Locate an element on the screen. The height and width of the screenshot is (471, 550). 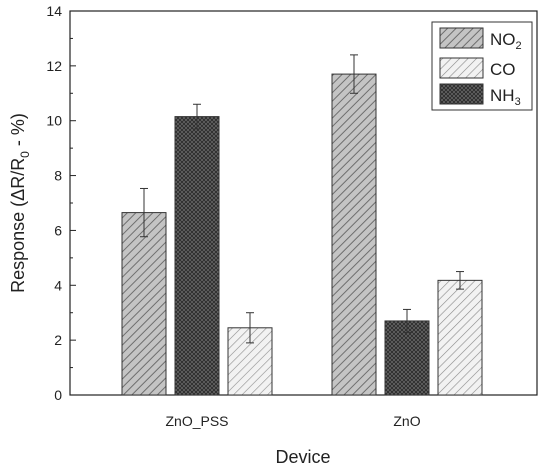
y-tick-label: 12 is located at coordinates (54, 66).